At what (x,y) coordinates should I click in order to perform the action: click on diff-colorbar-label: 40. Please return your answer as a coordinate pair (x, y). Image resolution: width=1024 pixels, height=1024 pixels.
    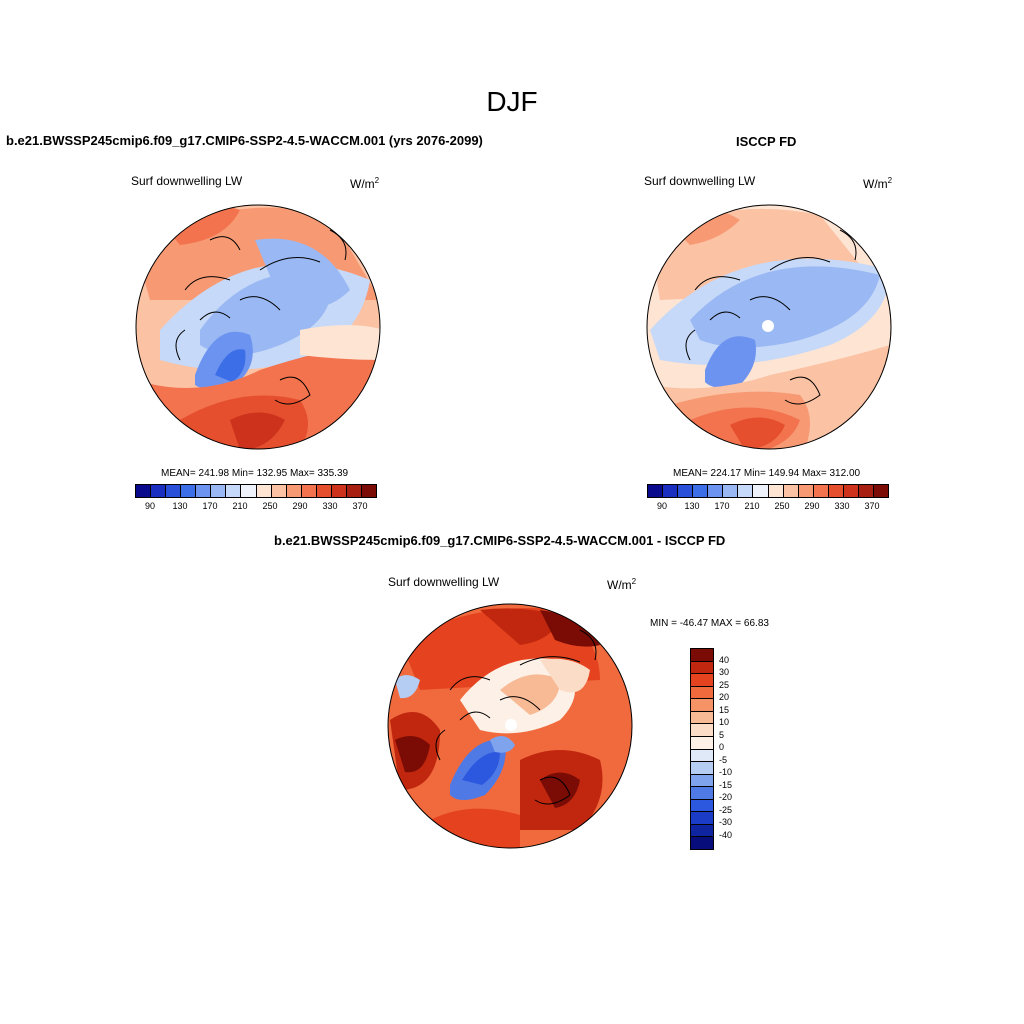
    Looking at the image, I should click on (724, 659).